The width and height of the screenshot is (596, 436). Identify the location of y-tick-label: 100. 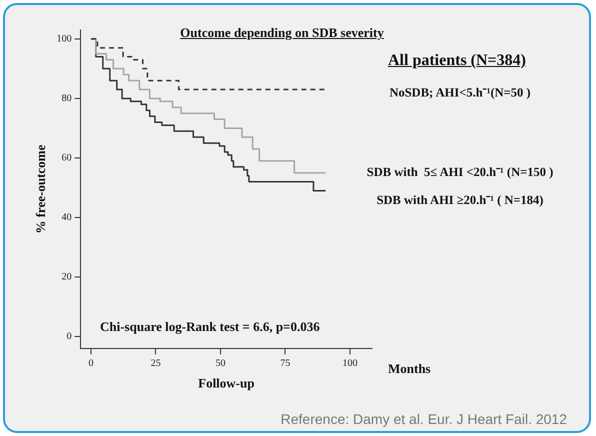
(64, 39).